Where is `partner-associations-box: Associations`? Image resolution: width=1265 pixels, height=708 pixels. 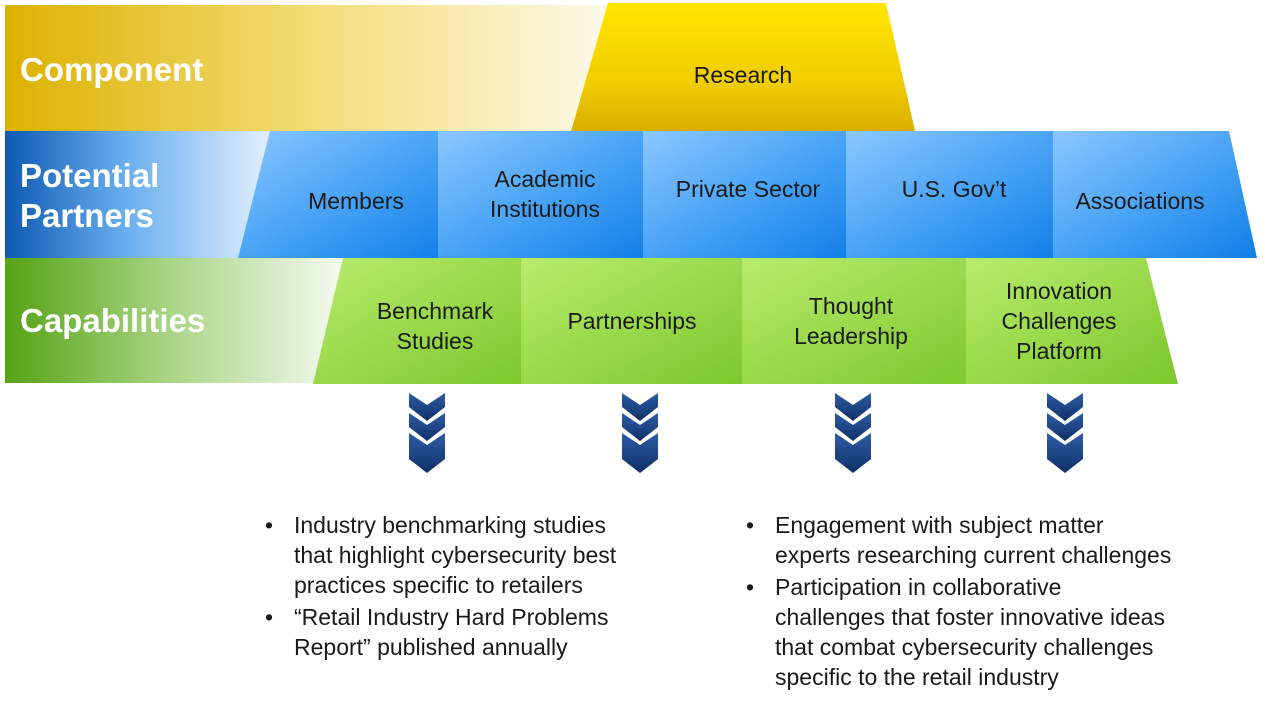
partner-associations-box: Associations is located at coordinates (1155, 194).